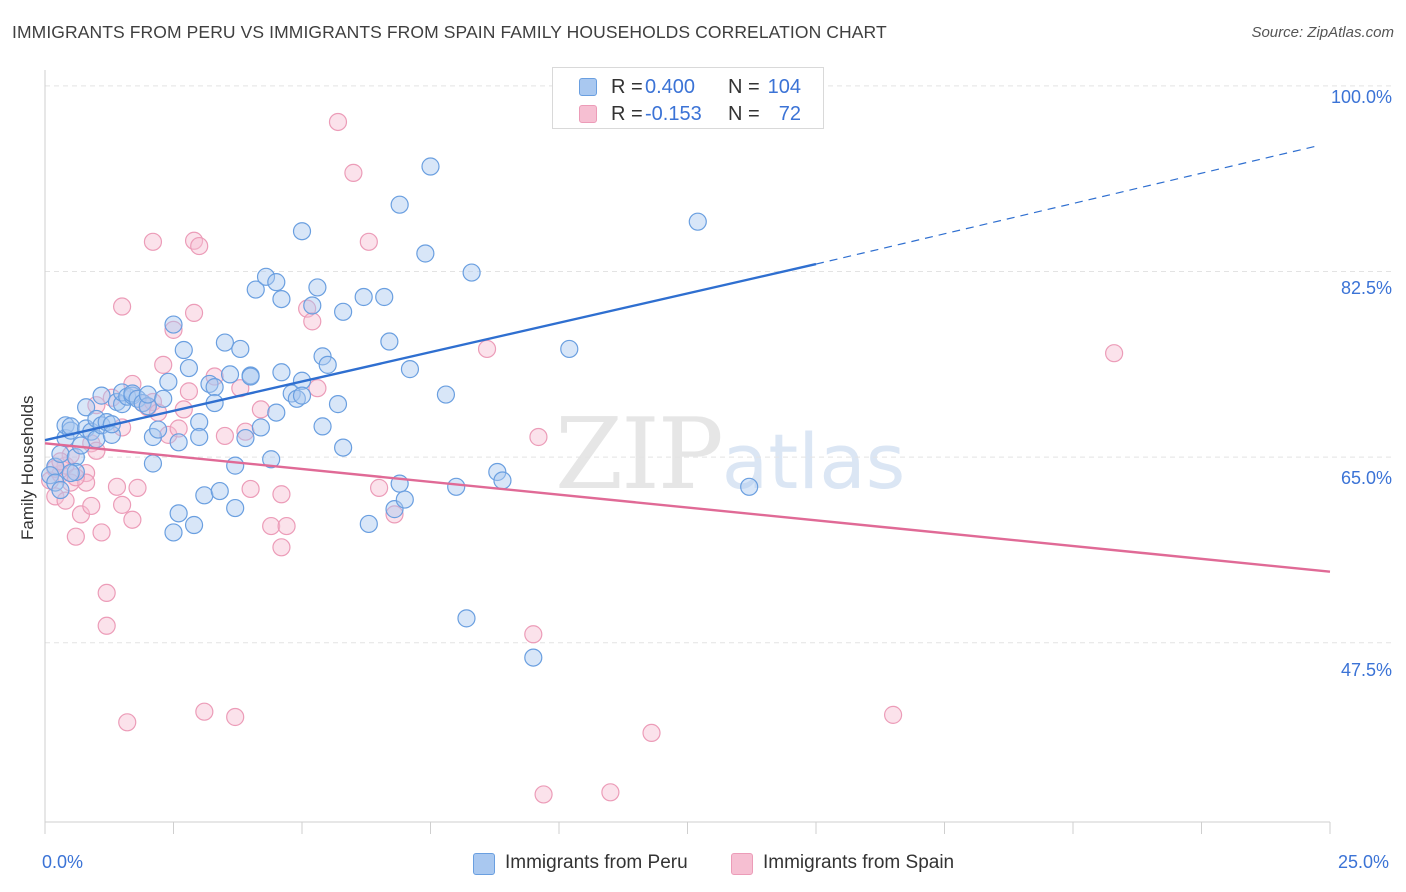 The height and width of the screenshot is (892, 1406). Describe the element at coordinates (784, 87) in the screenshot. I see `n-value: 104` at that location.